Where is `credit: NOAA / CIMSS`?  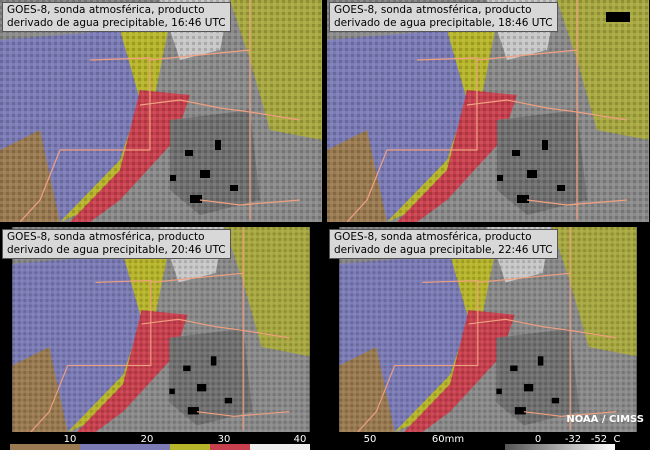 credit: NOAA / CIMSS is located at coordinates (605, 419).